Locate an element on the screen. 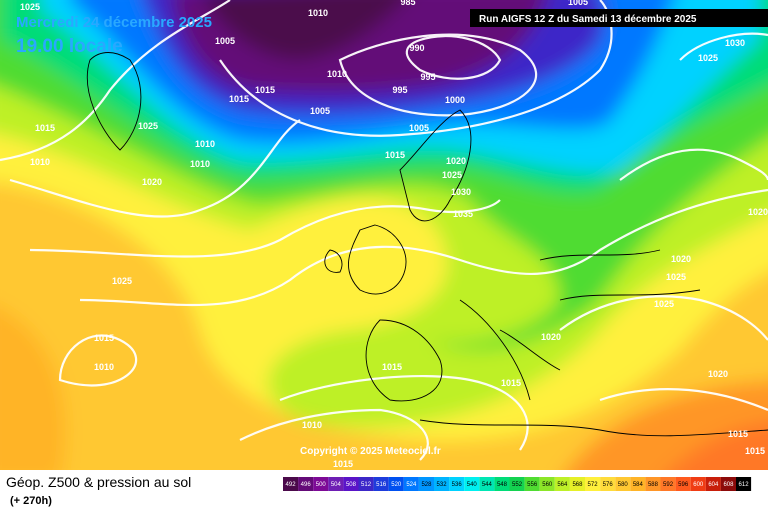 This screenshot has height=517, width=768. scale-label: 516 is located at coordinates (381, 485).